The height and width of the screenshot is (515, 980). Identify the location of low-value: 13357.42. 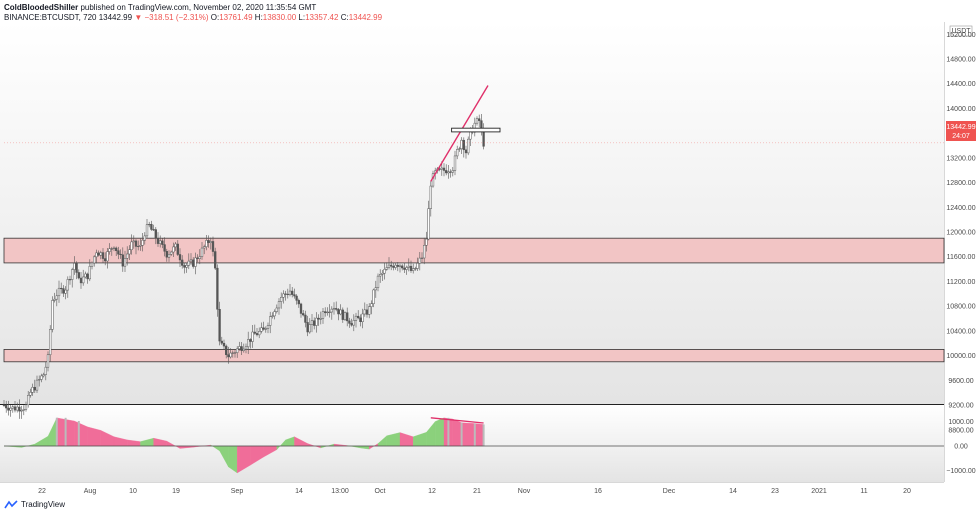
(322, 17).